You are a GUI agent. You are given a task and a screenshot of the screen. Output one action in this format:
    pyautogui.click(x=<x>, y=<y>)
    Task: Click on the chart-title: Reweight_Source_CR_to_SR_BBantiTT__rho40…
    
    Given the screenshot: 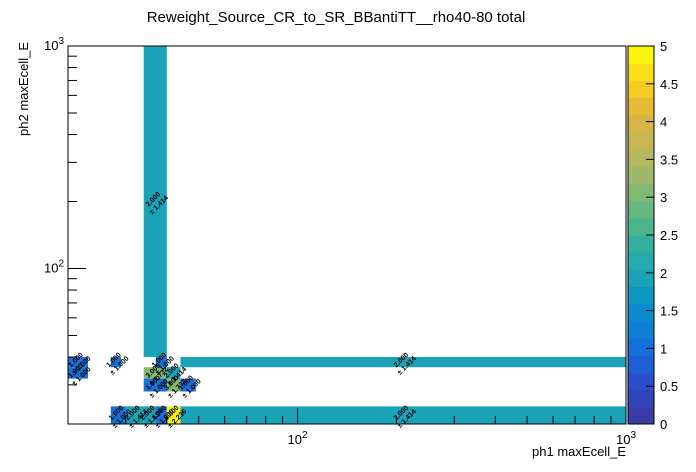 What is the action you would take?
    pyautogui.click(x=336, y=17)
    